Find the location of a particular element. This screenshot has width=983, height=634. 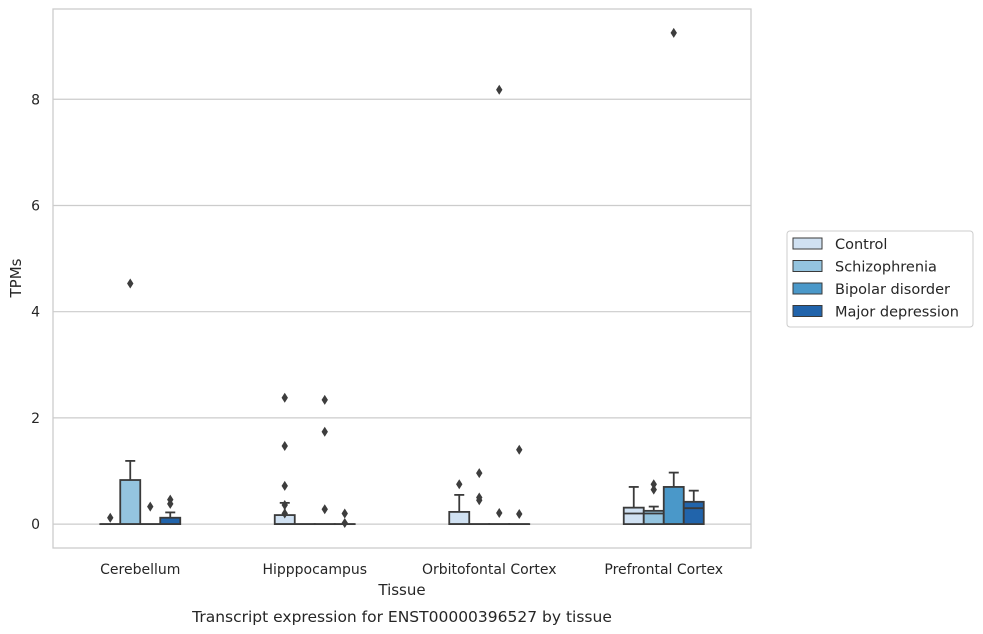

x-tick-label: Orbitofontal Cortex is located at coordinates (489, 570).